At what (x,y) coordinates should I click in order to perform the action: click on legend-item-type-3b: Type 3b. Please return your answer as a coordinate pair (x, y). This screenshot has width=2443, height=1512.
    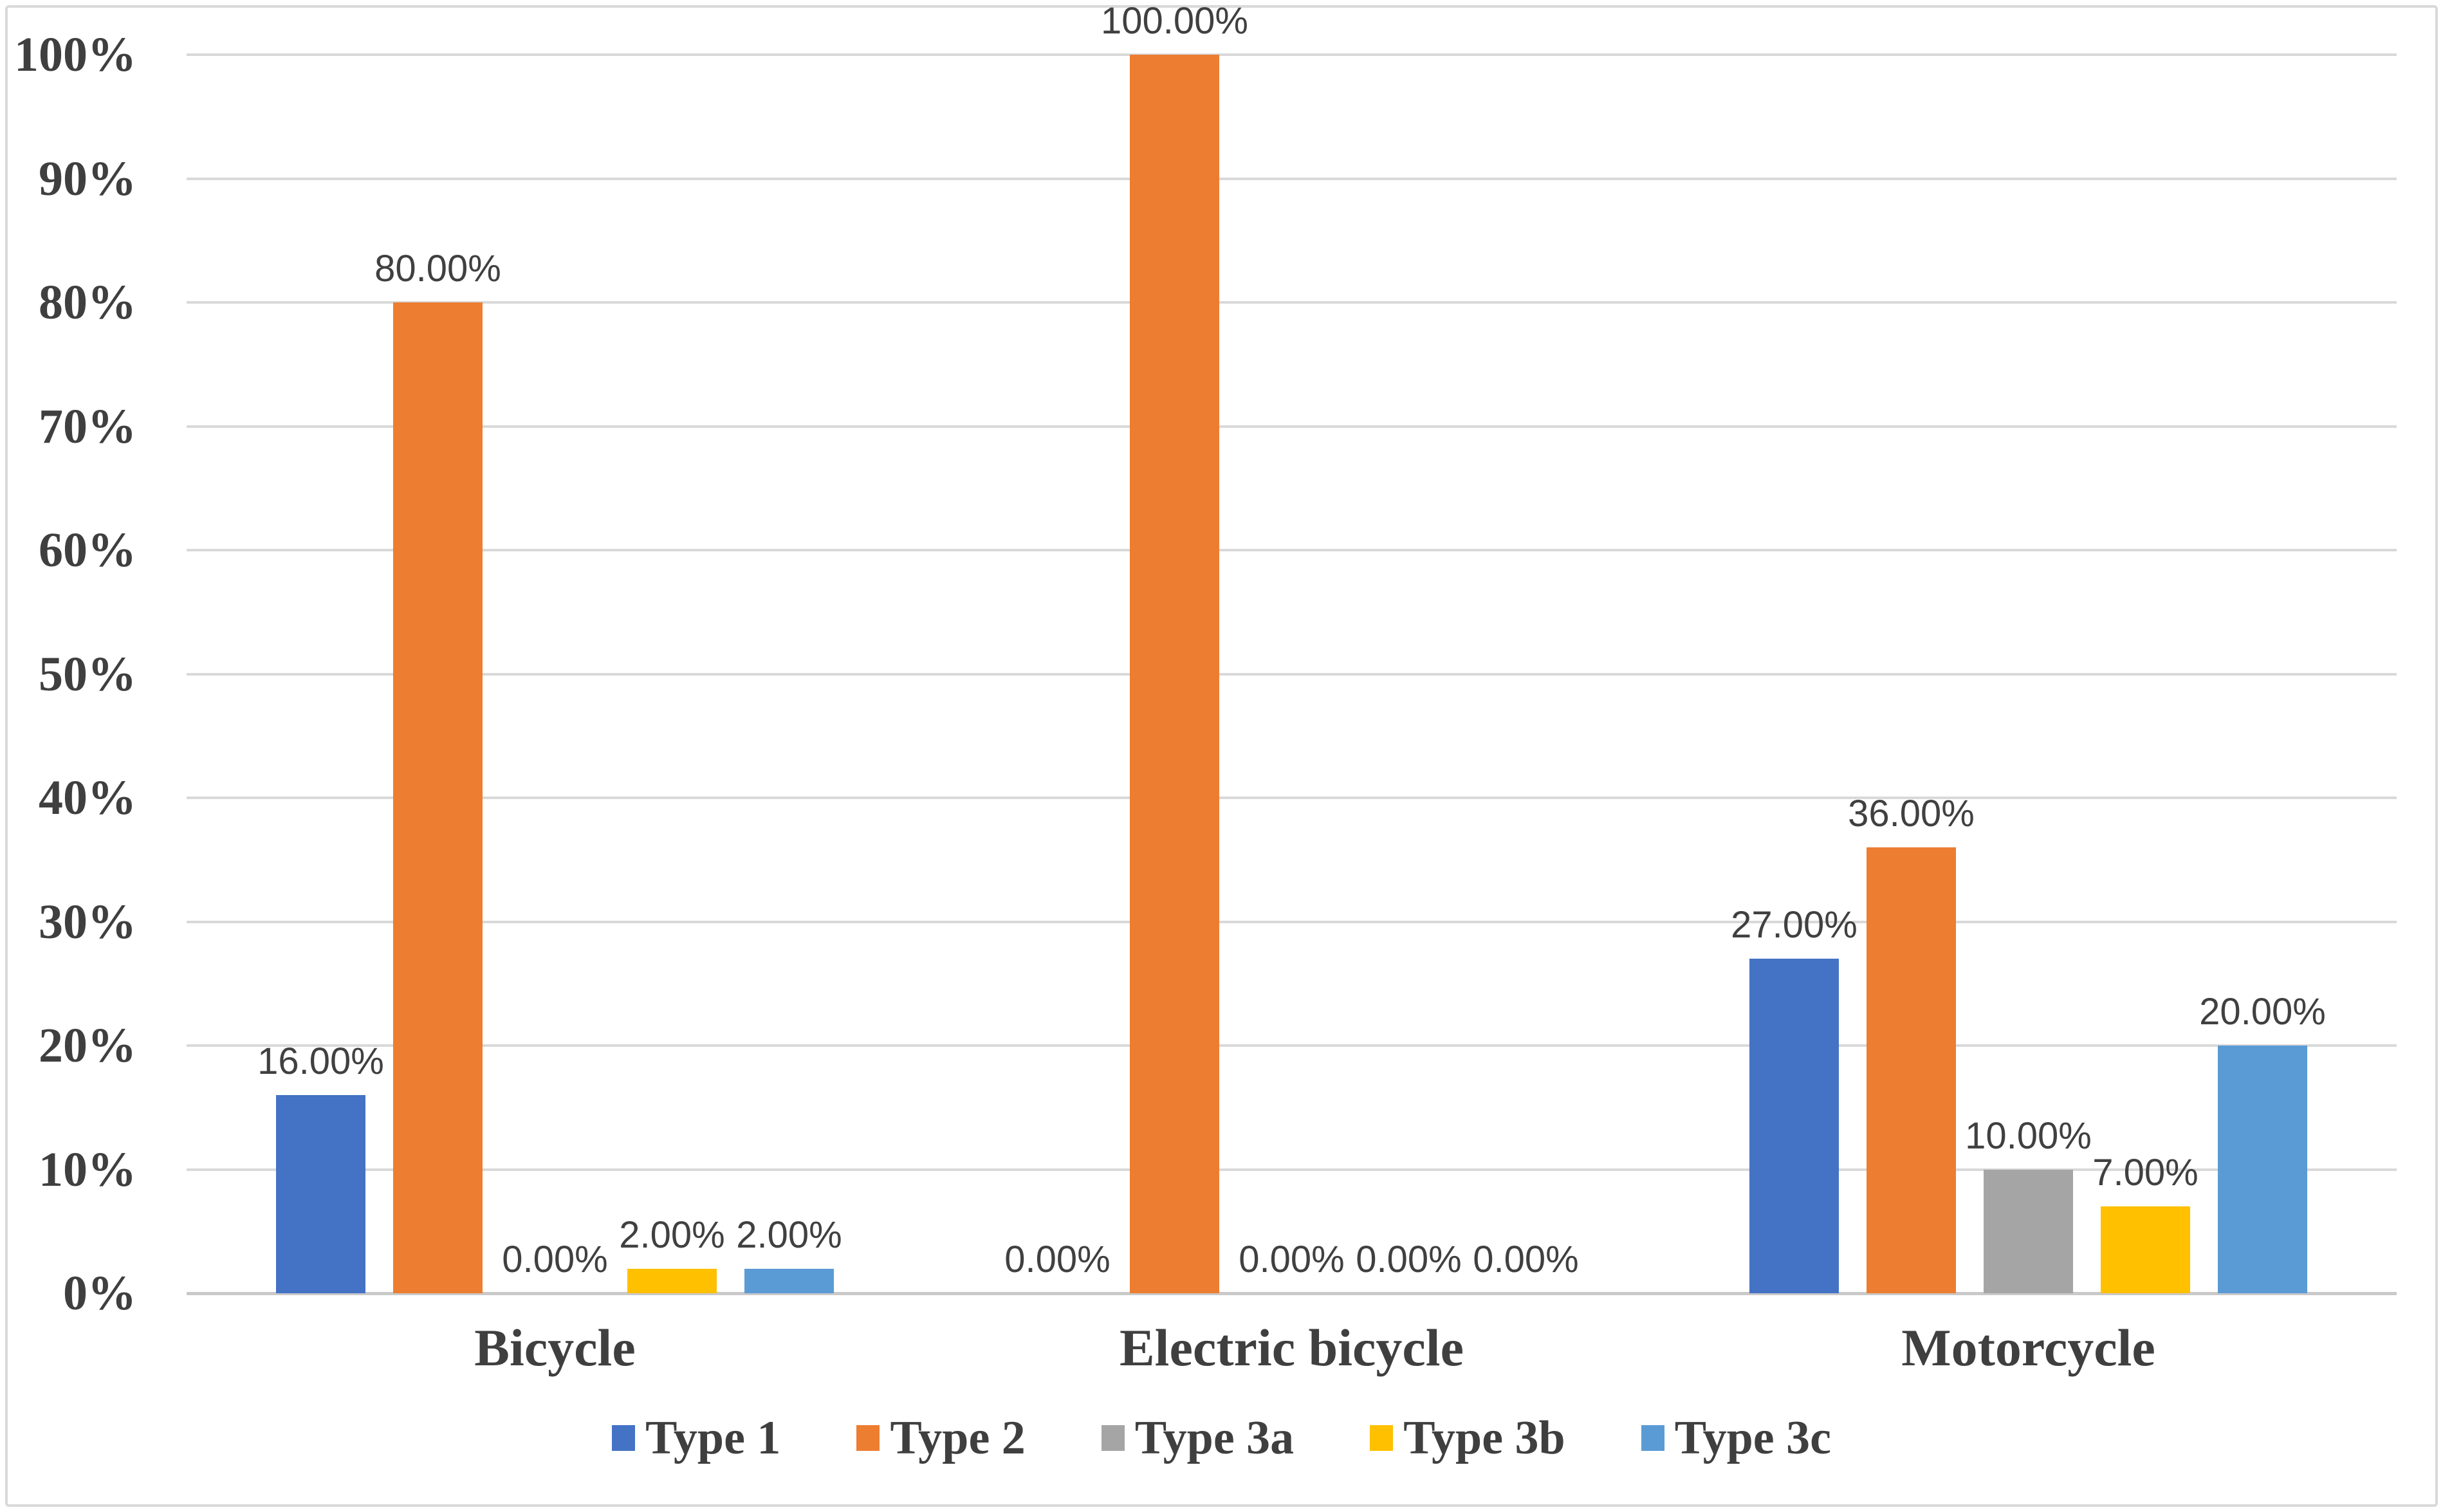
    Looking at the image, I should click on (1467, 1438).